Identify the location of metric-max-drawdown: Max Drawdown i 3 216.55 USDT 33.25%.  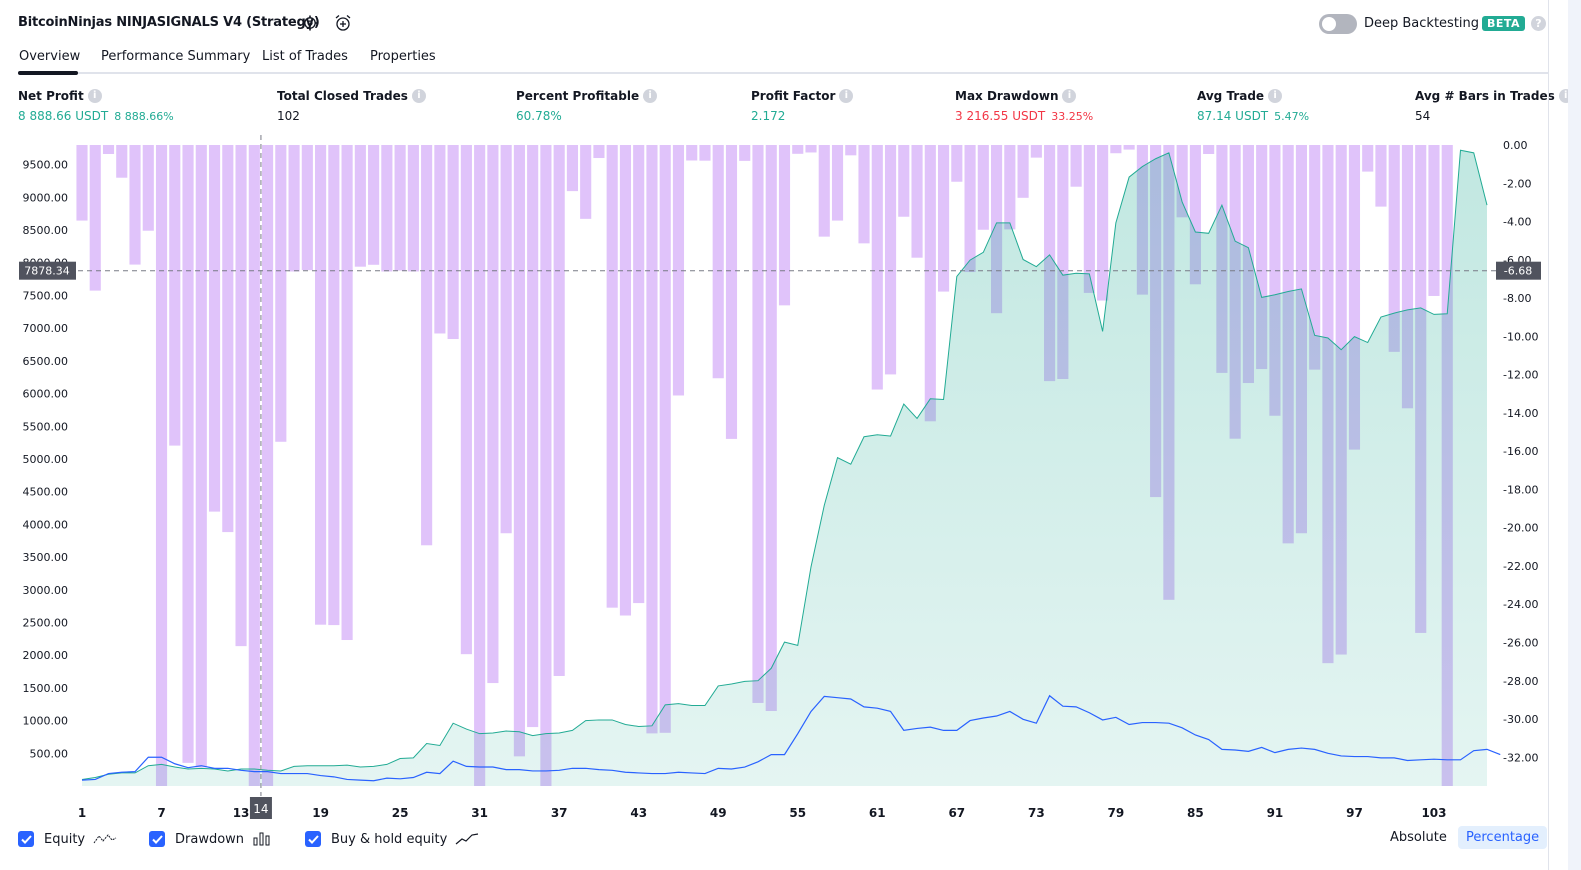
(1024, 106).